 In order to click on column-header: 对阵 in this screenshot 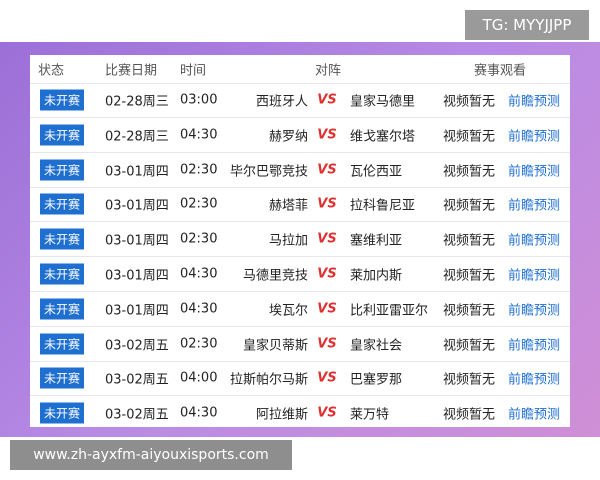, I will do `click(328, 71)`.